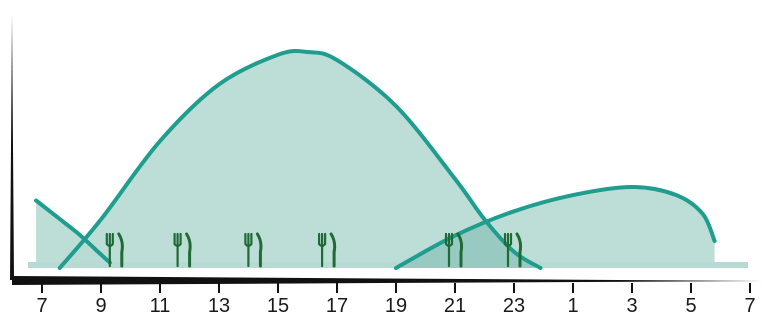 Image resolution: width=772 pixels, height=326 pixels. What do you see at coordinates (278, 306) in the screenshot?
I see `x-tick-label: 15` at bounding box center [278, 306].